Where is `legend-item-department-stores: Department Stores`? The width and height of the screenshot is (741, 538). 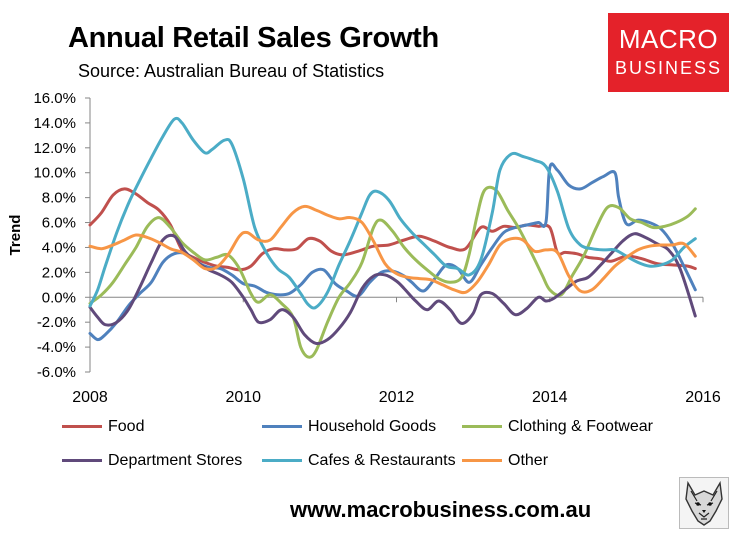
legend-item-department-stores: Department Stores is located at coordinates (152, 461).